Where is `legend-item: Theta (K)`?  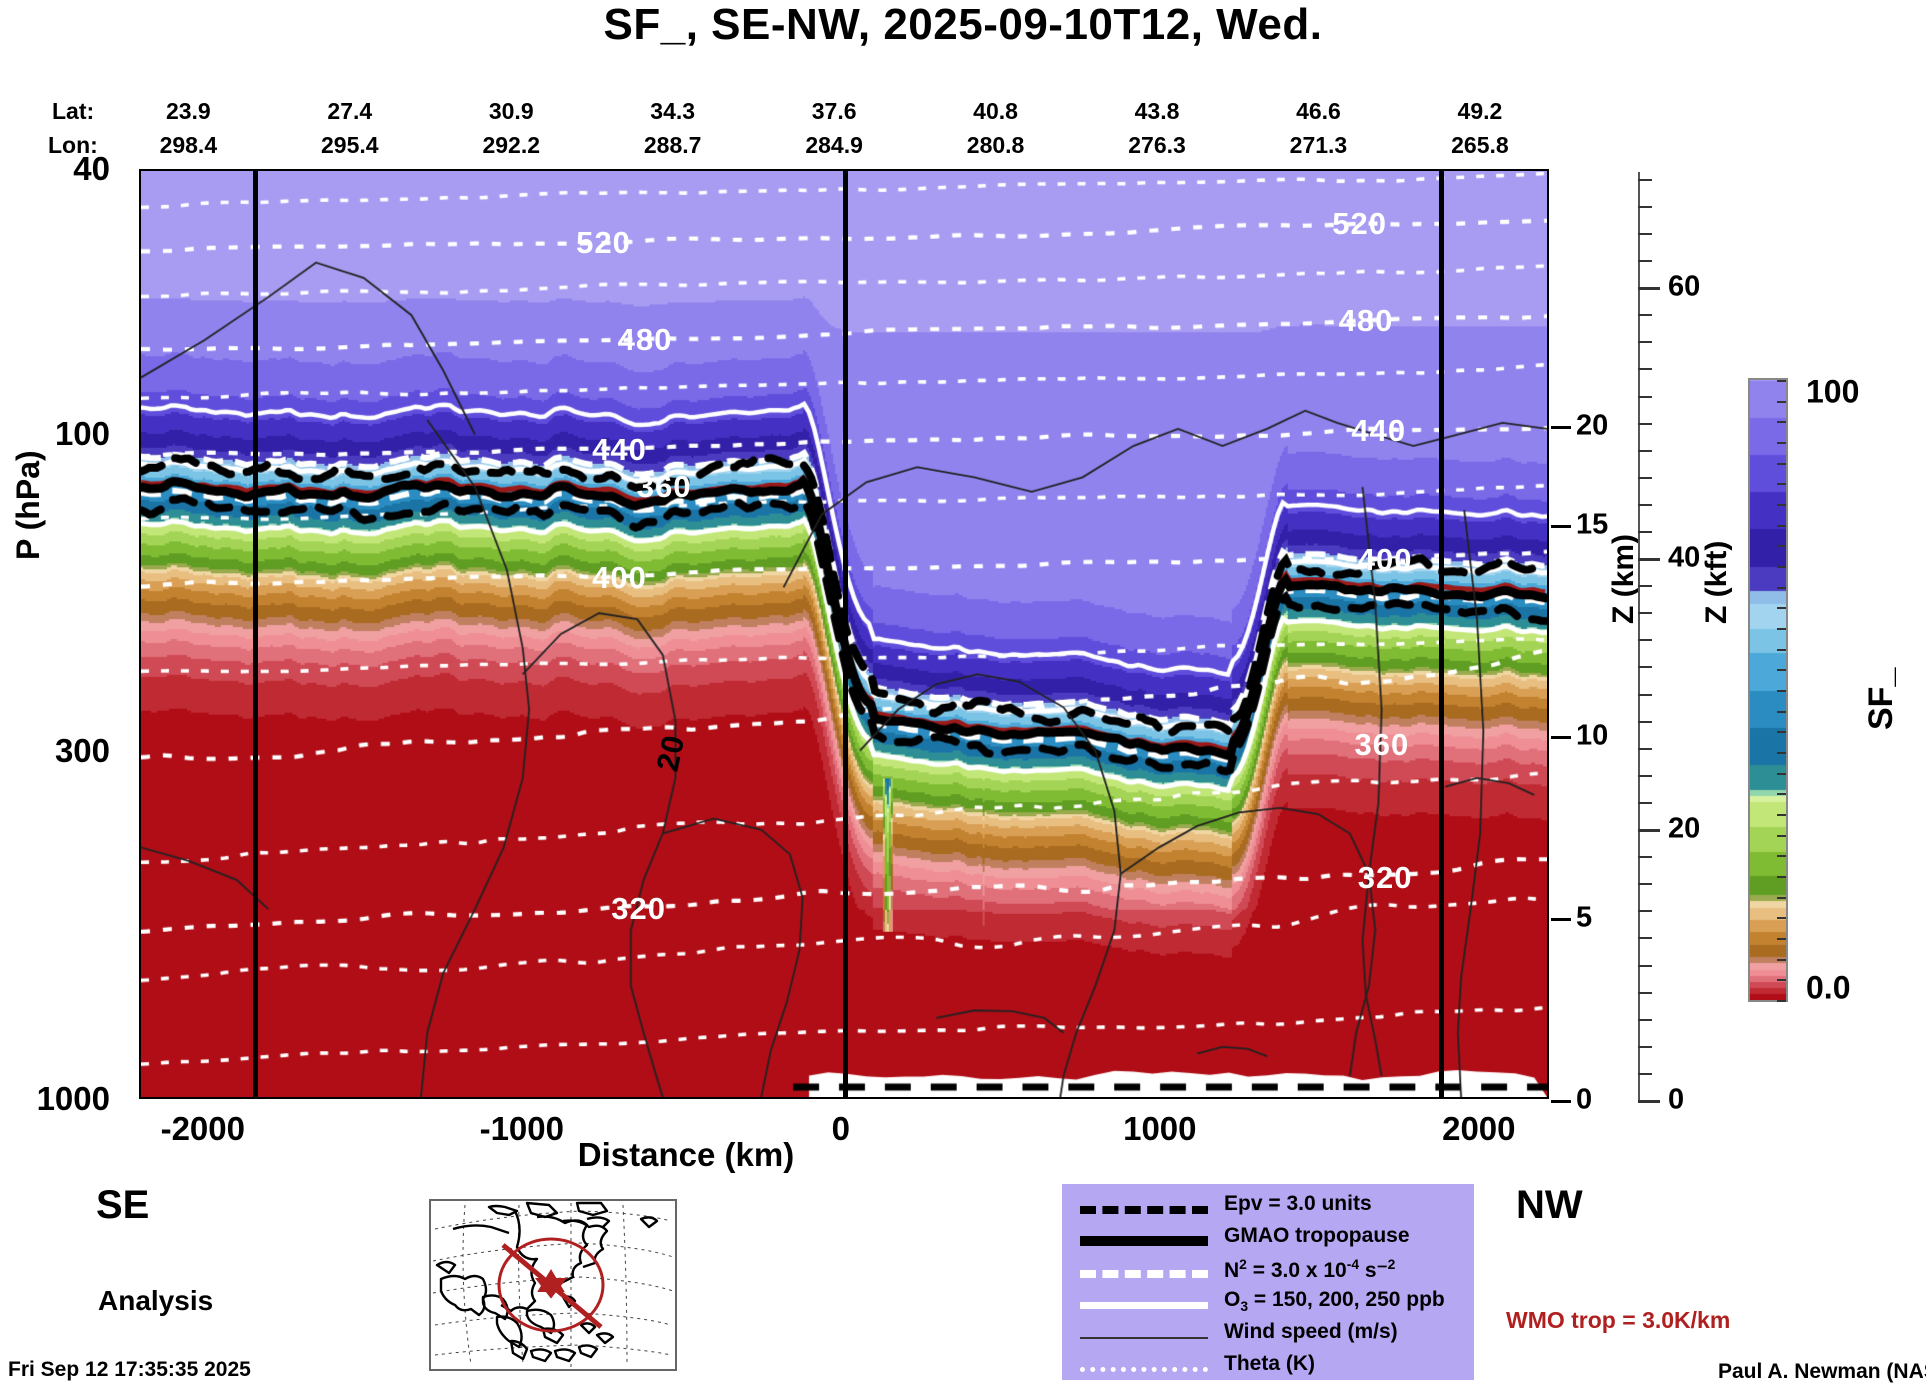 legend-item: Theta (K) is located at coordinates (1268, 1368).